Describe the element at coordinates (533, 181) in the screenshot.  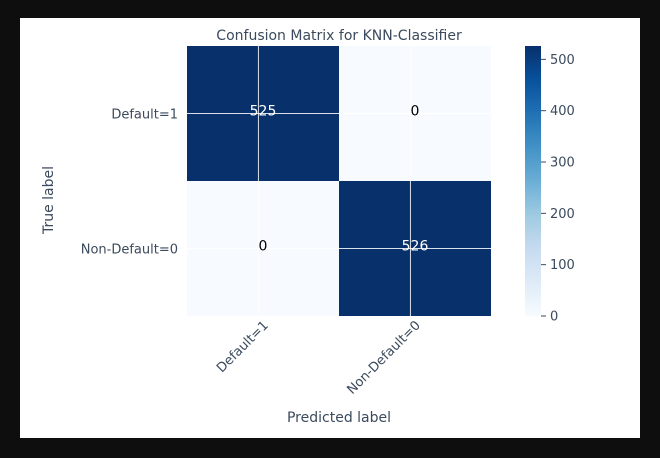
I see `colorbar-gradient` at that location.